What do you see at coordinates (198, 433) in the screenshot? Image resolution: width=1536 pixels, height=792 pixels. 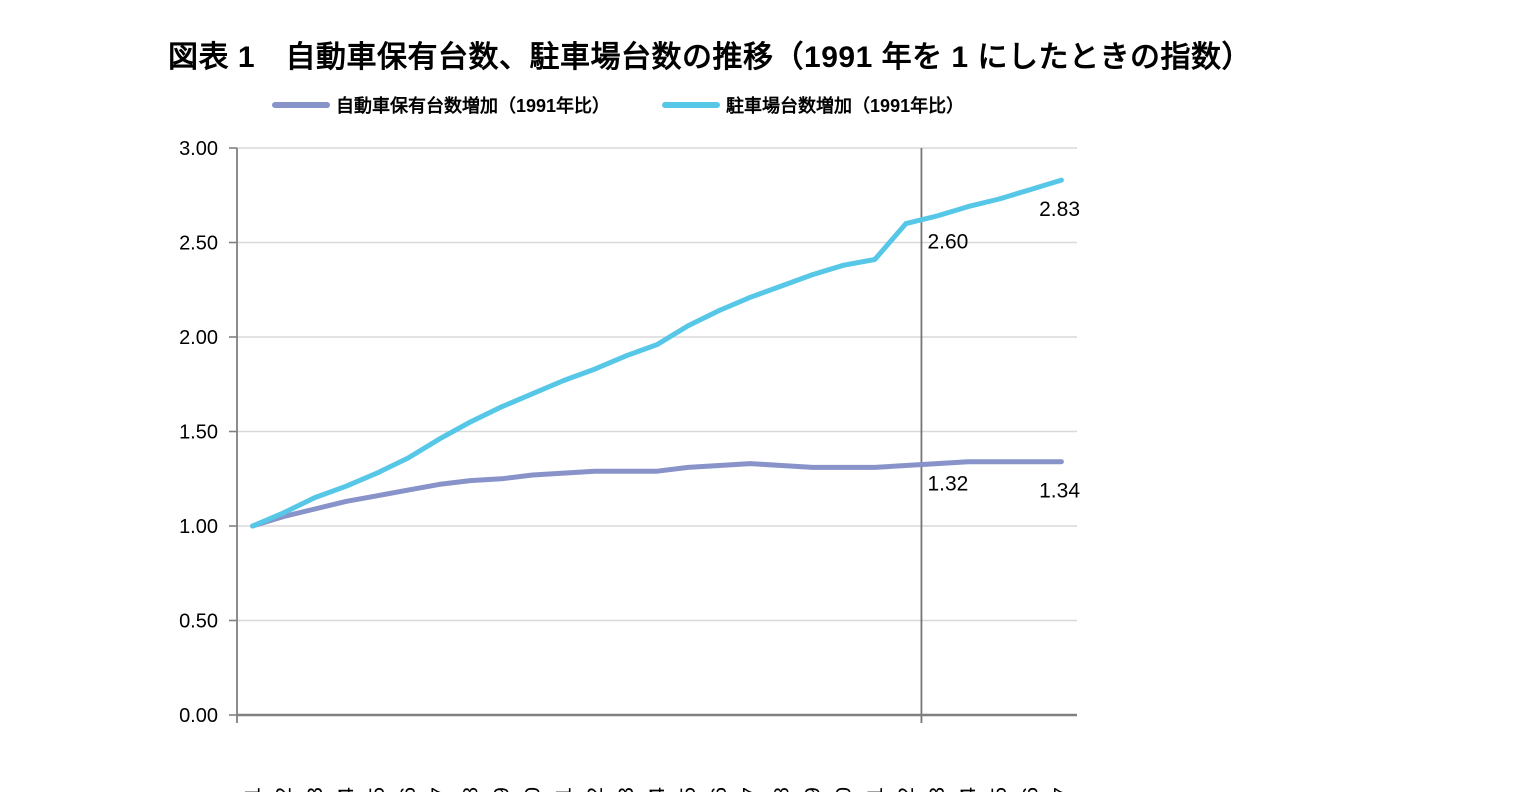 I see `y-axis-label-1.50: 1.50` at bounding box center [198, 433].